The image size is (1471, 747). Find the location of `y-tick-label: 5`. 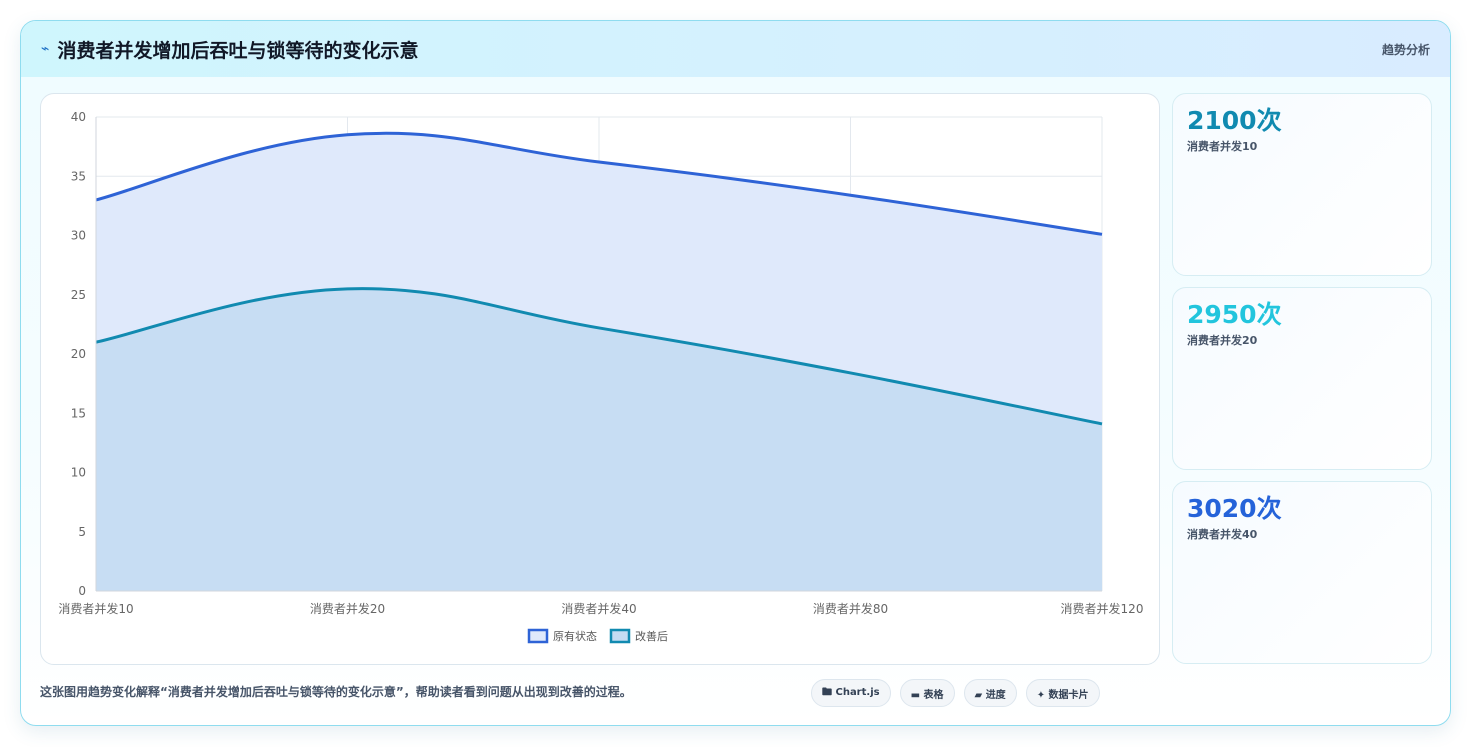

y-tick-label: 5 is located at coordinates (82, 532).